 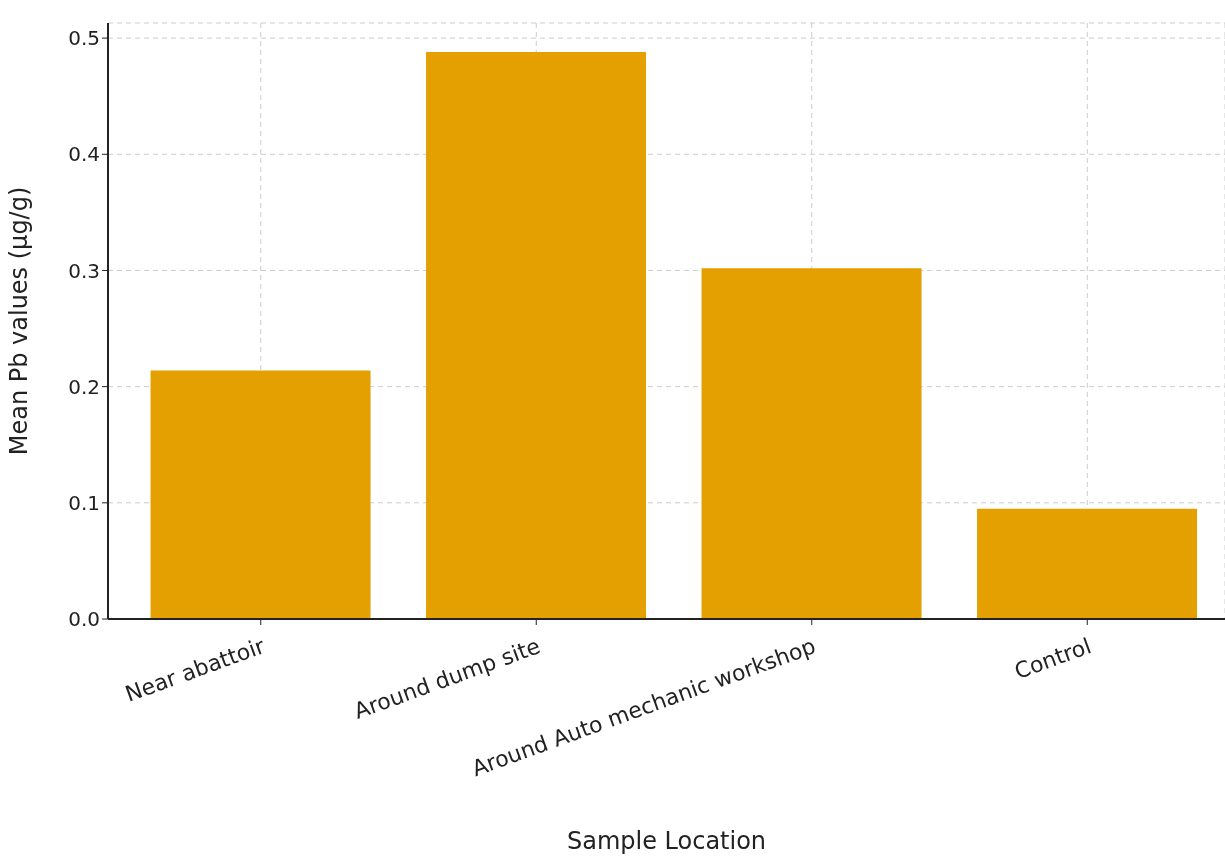 I want to click on y-tick-label: 0.4, so click(x=84, y=154).